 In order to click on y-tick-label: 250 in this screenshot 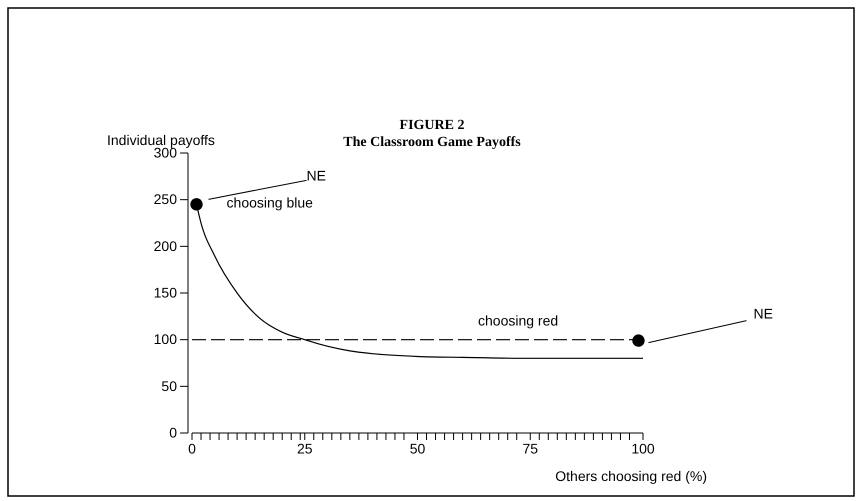, I will do `click(166, 199)`.